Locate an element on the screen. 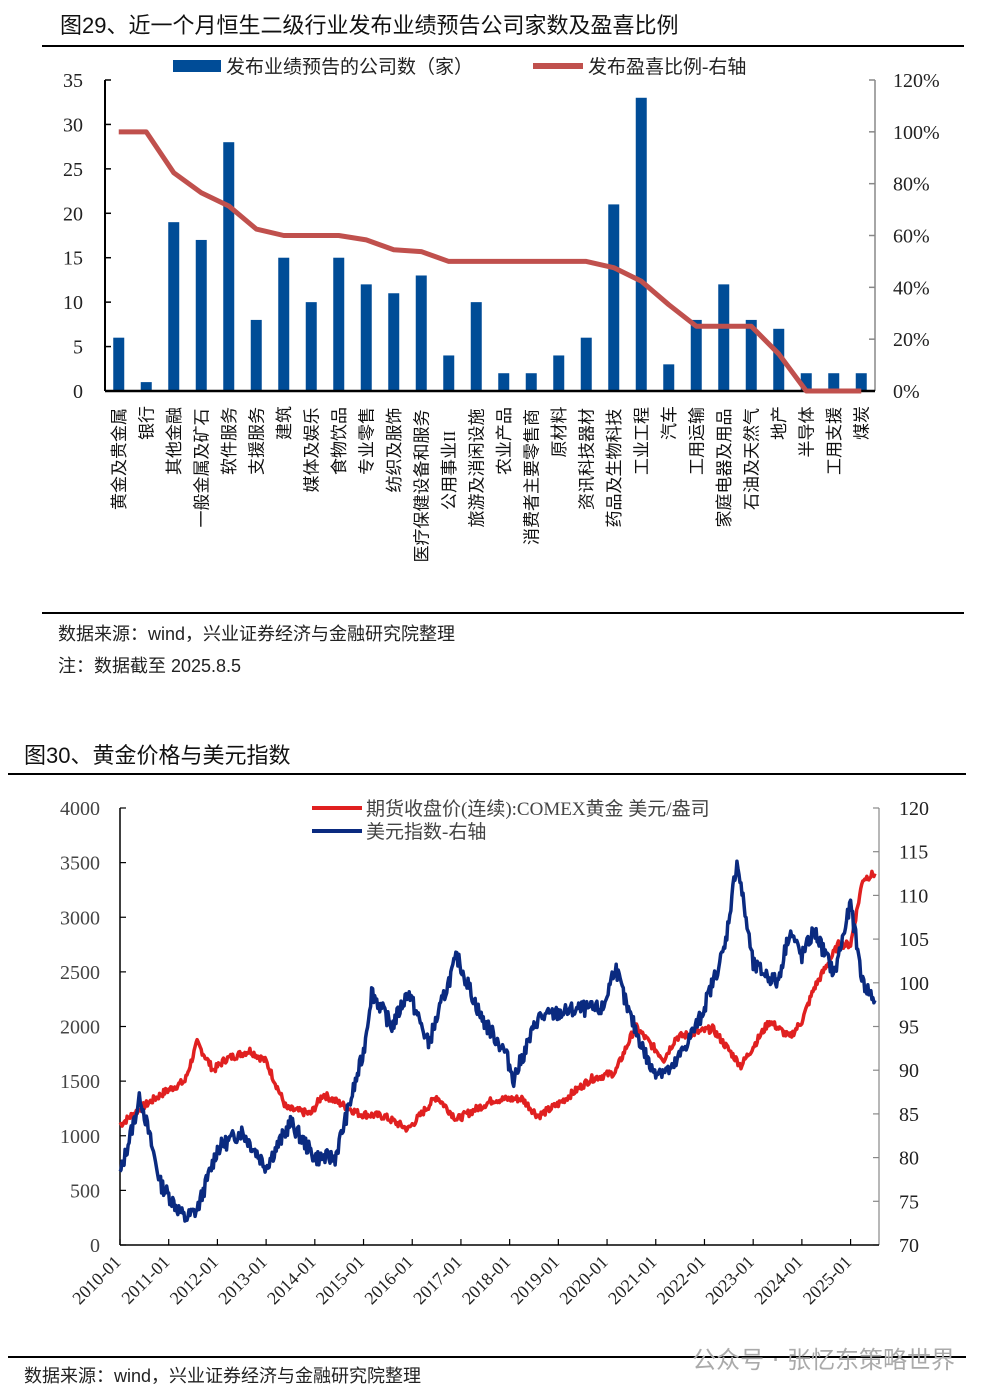 The width and height of the screenshot is (985, 1396). y-left-tick-label: 4000 is located at coordinates (80, 809).